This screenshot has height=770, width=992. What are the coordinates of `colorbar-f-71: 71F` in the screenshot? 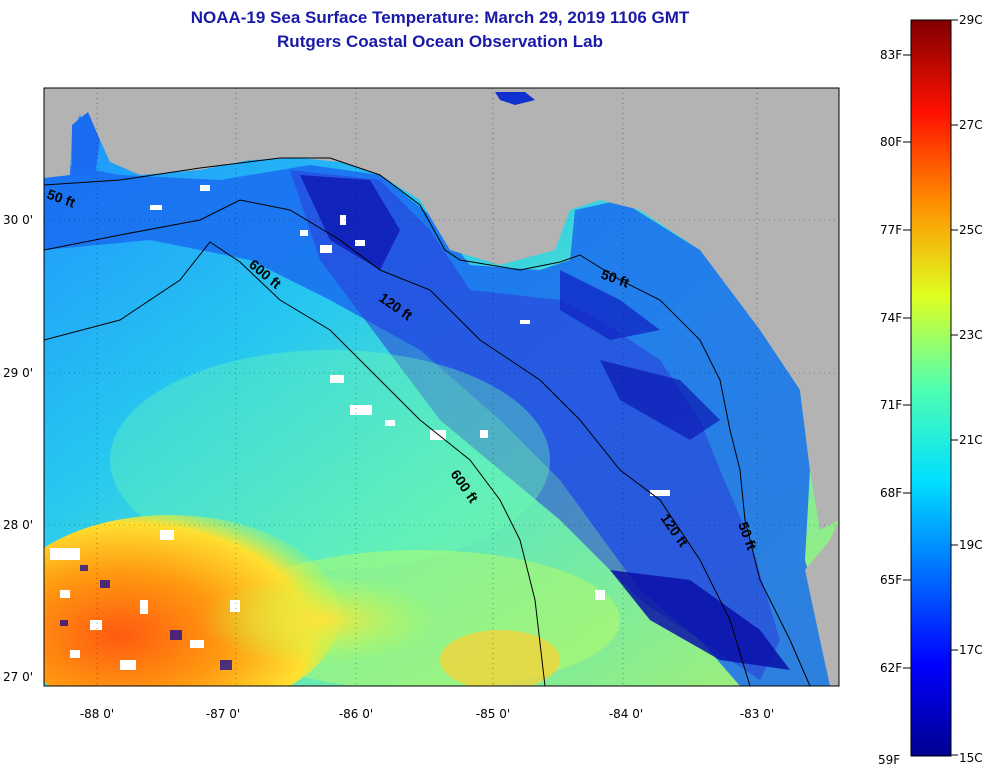 It's located at (891, 405).